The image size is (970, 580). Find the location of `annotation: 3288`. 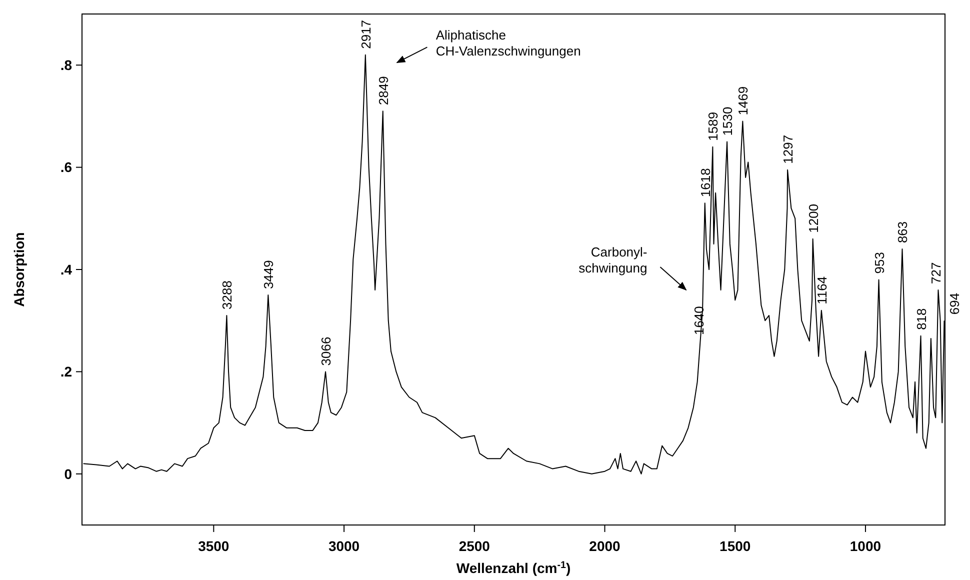

annotation: 3288 is located at coordinates (226, 295).